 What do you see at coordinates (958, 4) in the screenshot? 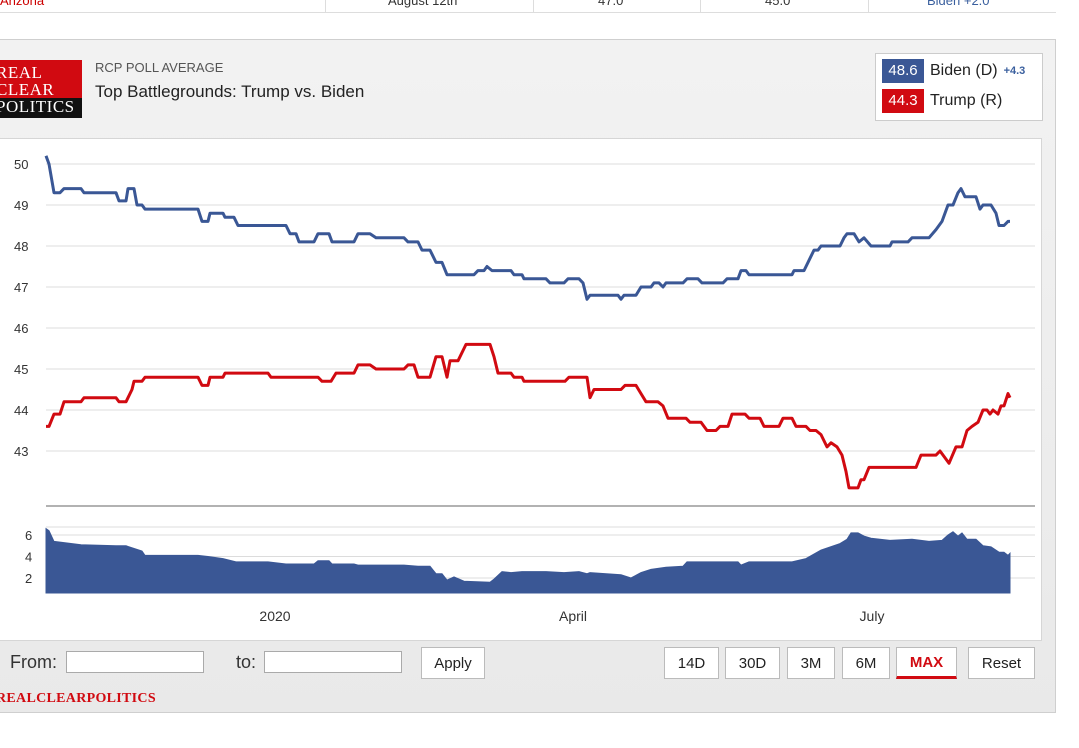
I see `poll-spread: Biden +2.0` at bounding box center [958, 4].